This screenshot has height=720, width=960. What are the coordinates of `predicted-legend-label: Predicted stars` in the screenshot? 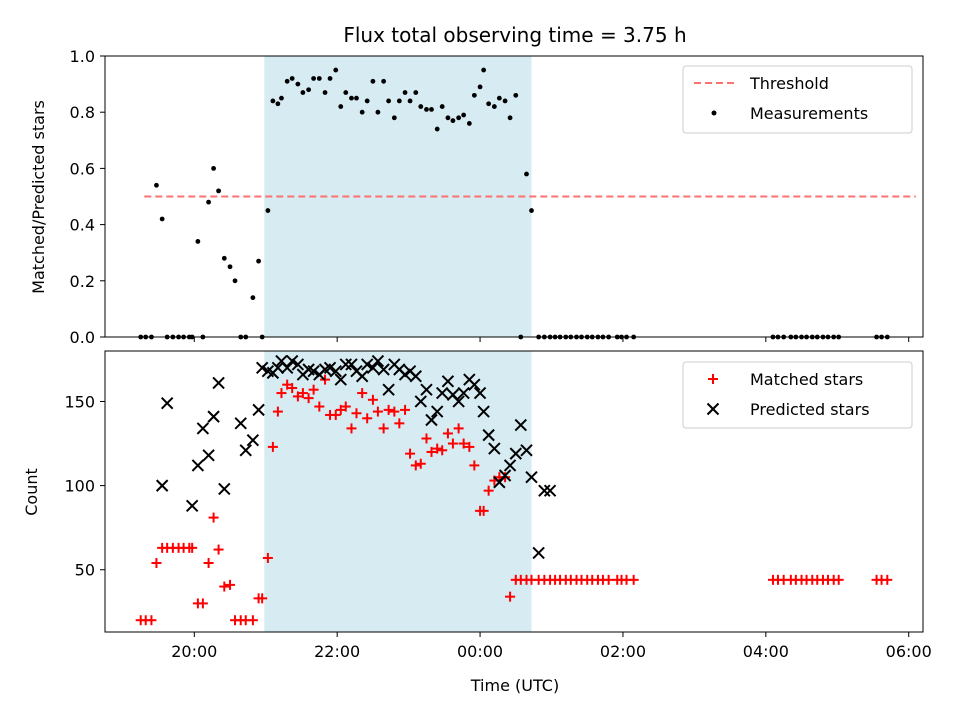 It's located at (810, 409).